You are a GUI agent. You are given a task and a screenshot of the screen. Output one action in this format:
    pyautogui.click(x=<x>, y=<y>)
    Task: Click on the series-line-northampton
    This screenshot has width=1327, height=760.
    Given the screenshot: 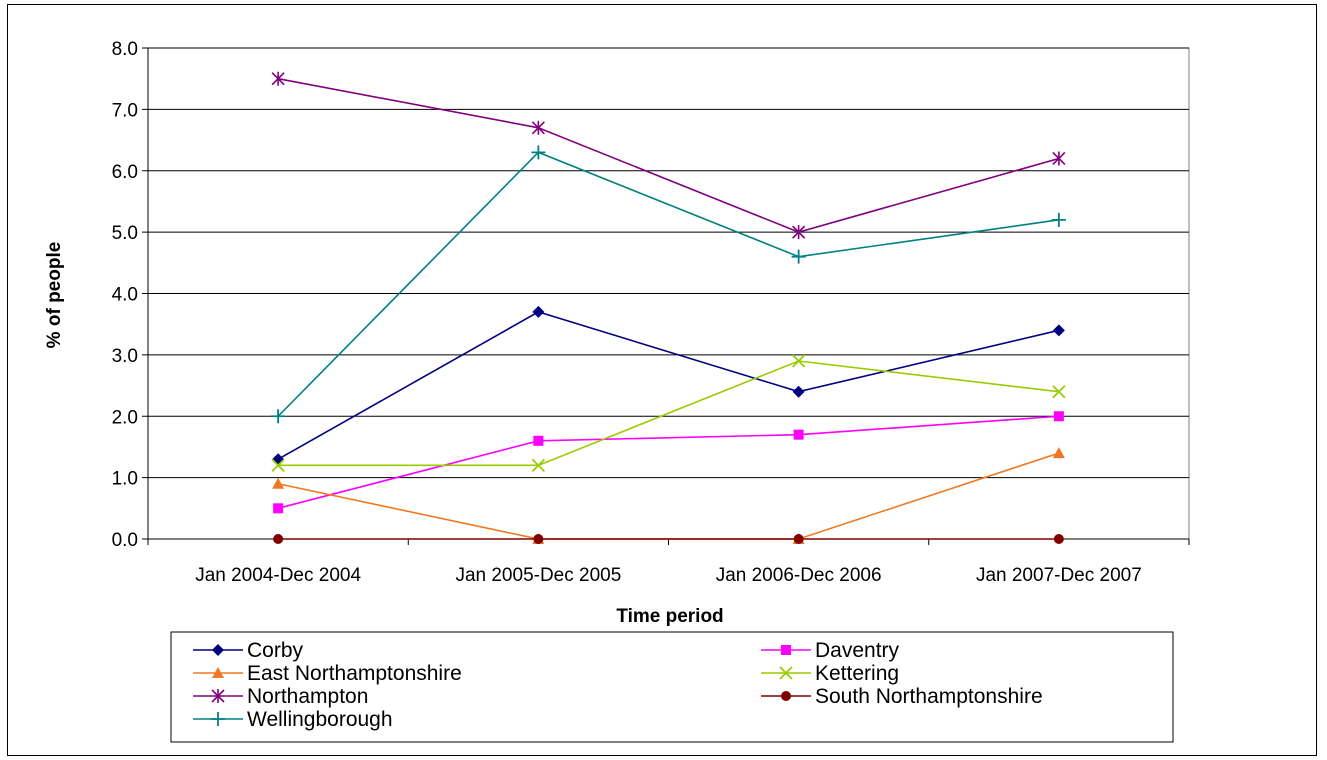 What is the action you would take?
    pyautogui.click(x=668, y=155)
    